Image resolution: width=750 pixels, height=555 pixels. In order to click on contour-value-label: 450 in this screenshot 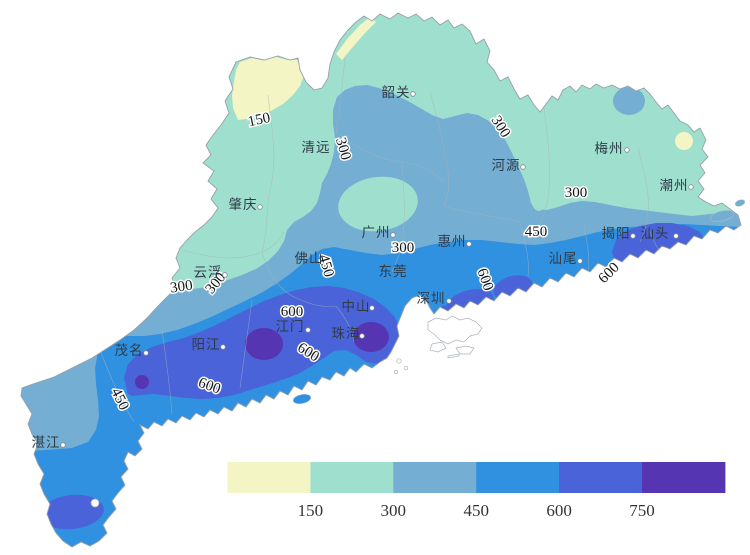, I will do `click(536, 232)`.